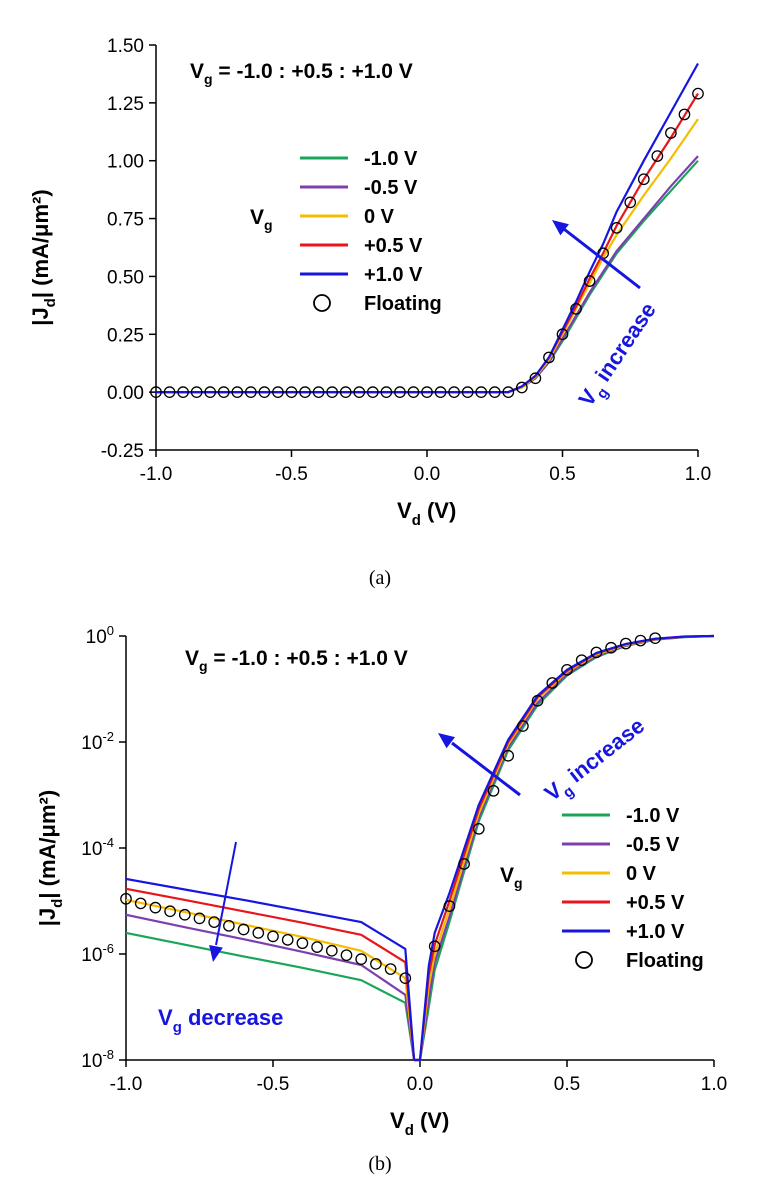 The height and width of the screenshot is (1198, 760). What do you see at coordinates (220, 1020) in the screenshot?
I see `decrease-annotation: Vg decrease` at bounding box center [220, 1020].